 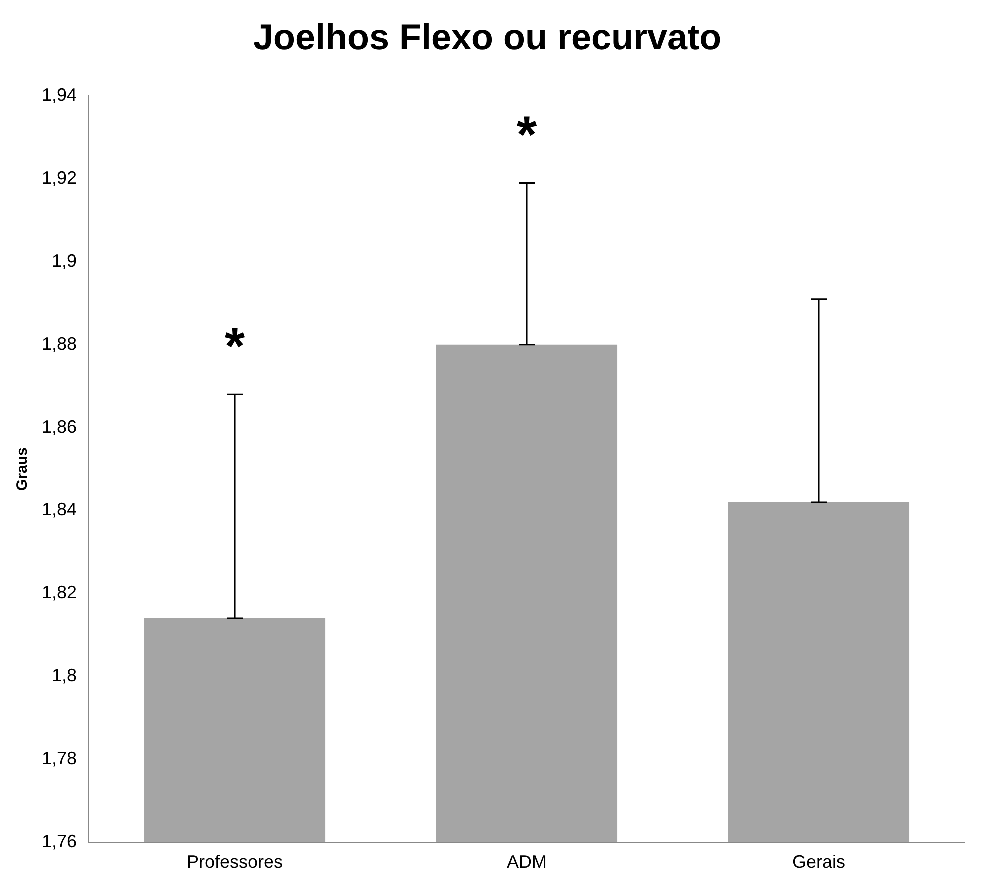 I want to click on y-tick-label: 1,86, so click(x=60, y=426).